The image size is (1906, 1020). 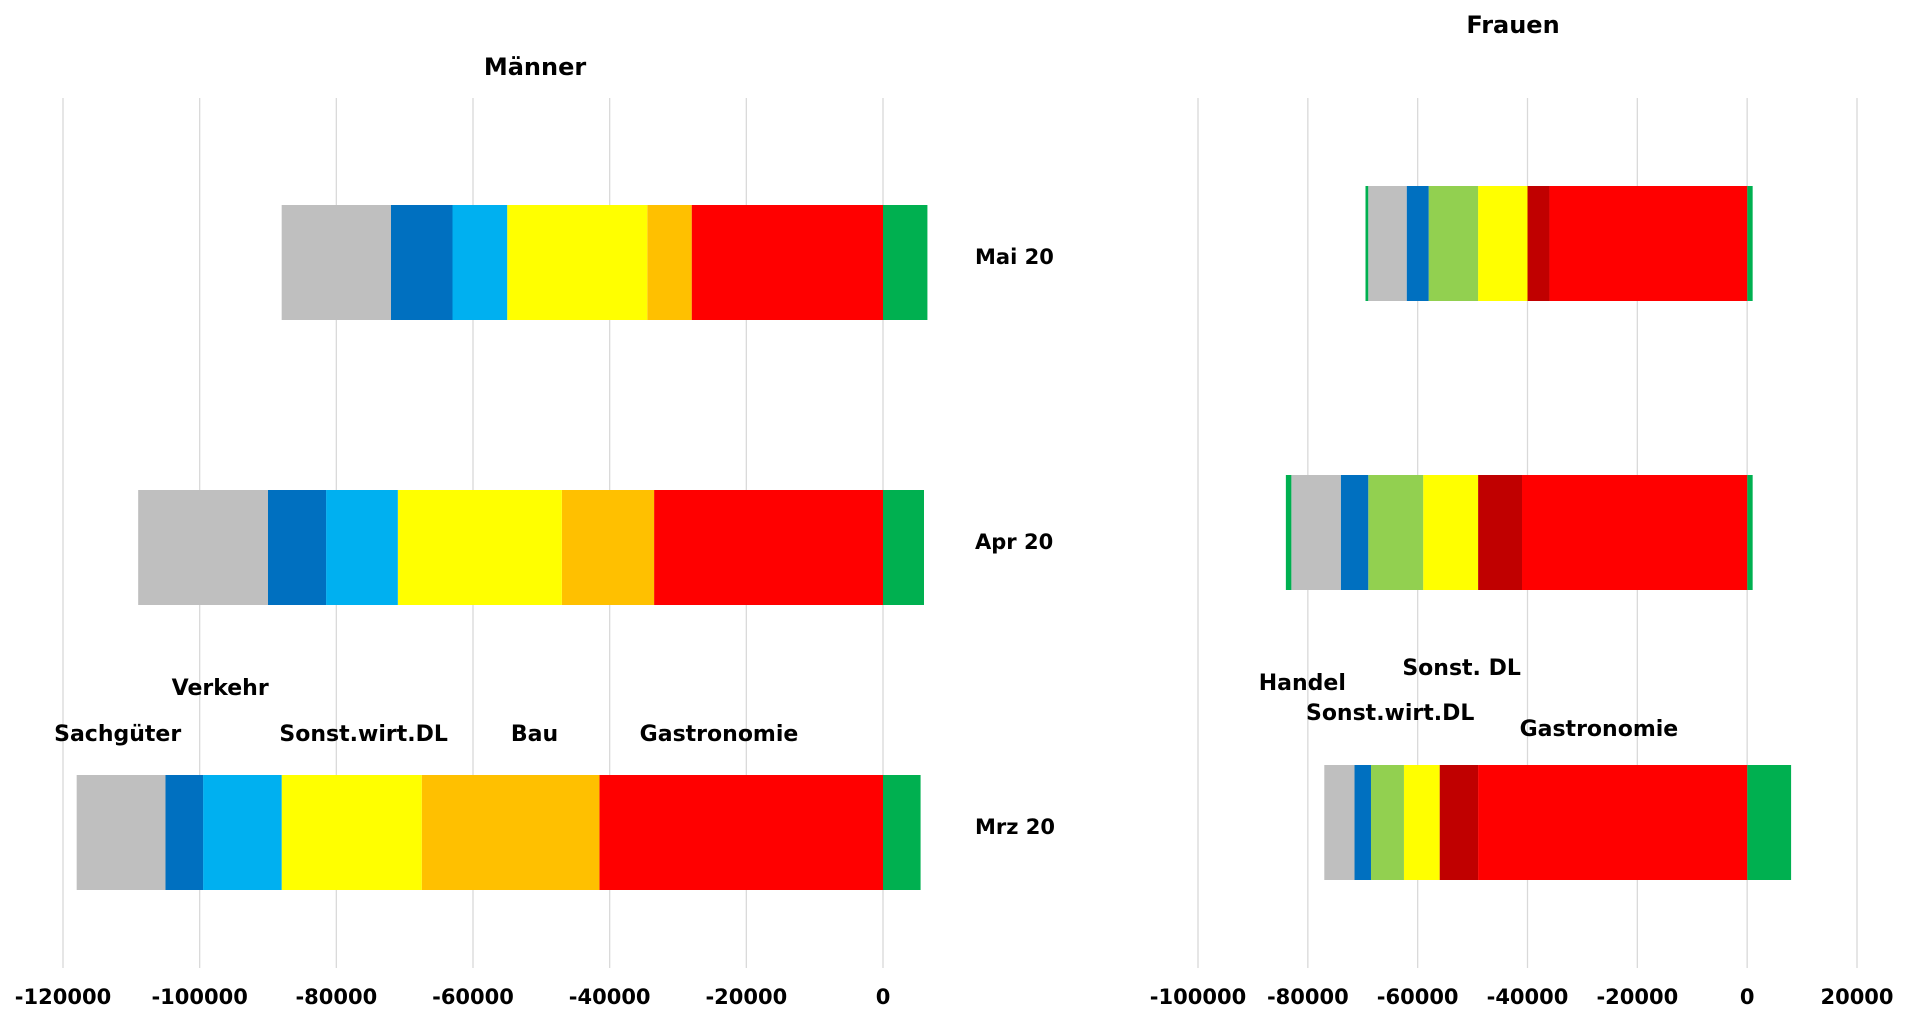 I want to click on maenner-x-tick-label: 0, so click(x=883, y=997).